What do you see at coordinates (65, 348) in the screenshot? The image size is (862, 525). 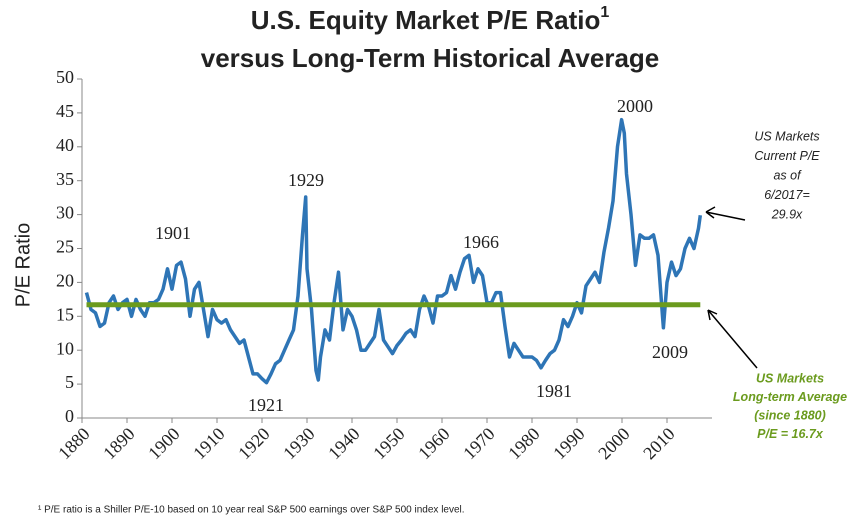 I see `y-tick-label: 10` at bounding box center [65, 348].